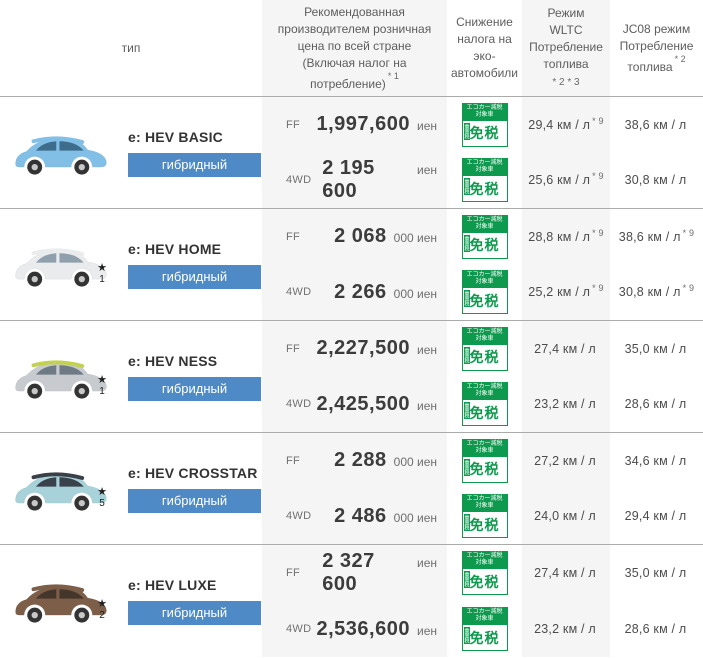 The image size is (703, 658). I want to click on price-line-4wd: 4WD 2 266 000 иен, so click(354, 293).